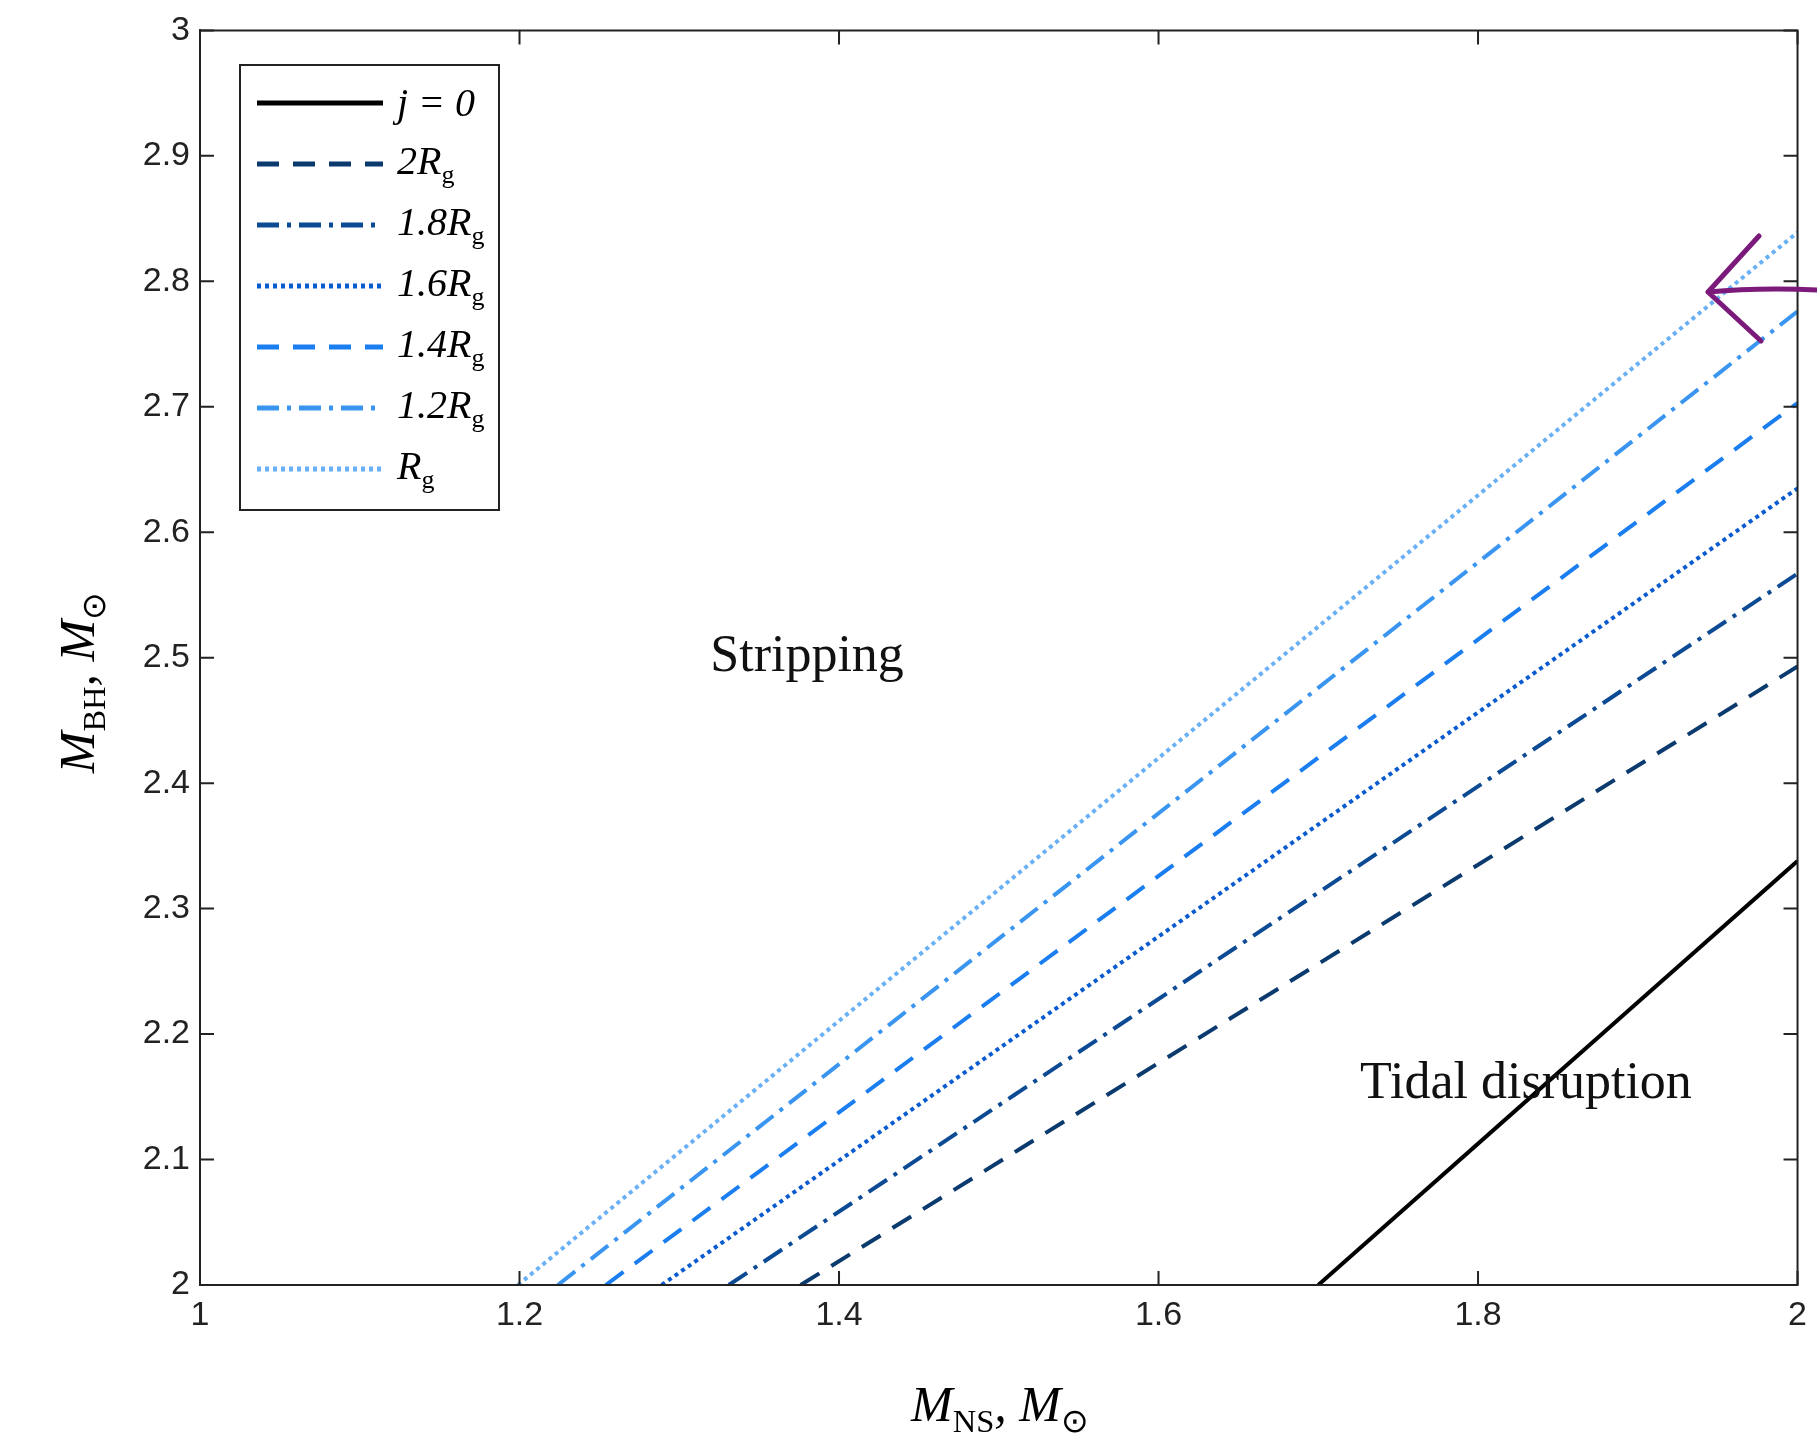 Image resolution: width=1817 pixels, height=1451 pixels. What do you see at coordinates (200, 1312) in the screenshot?
I see `x-tick-label: 1` at bounding box center [200, 1312].